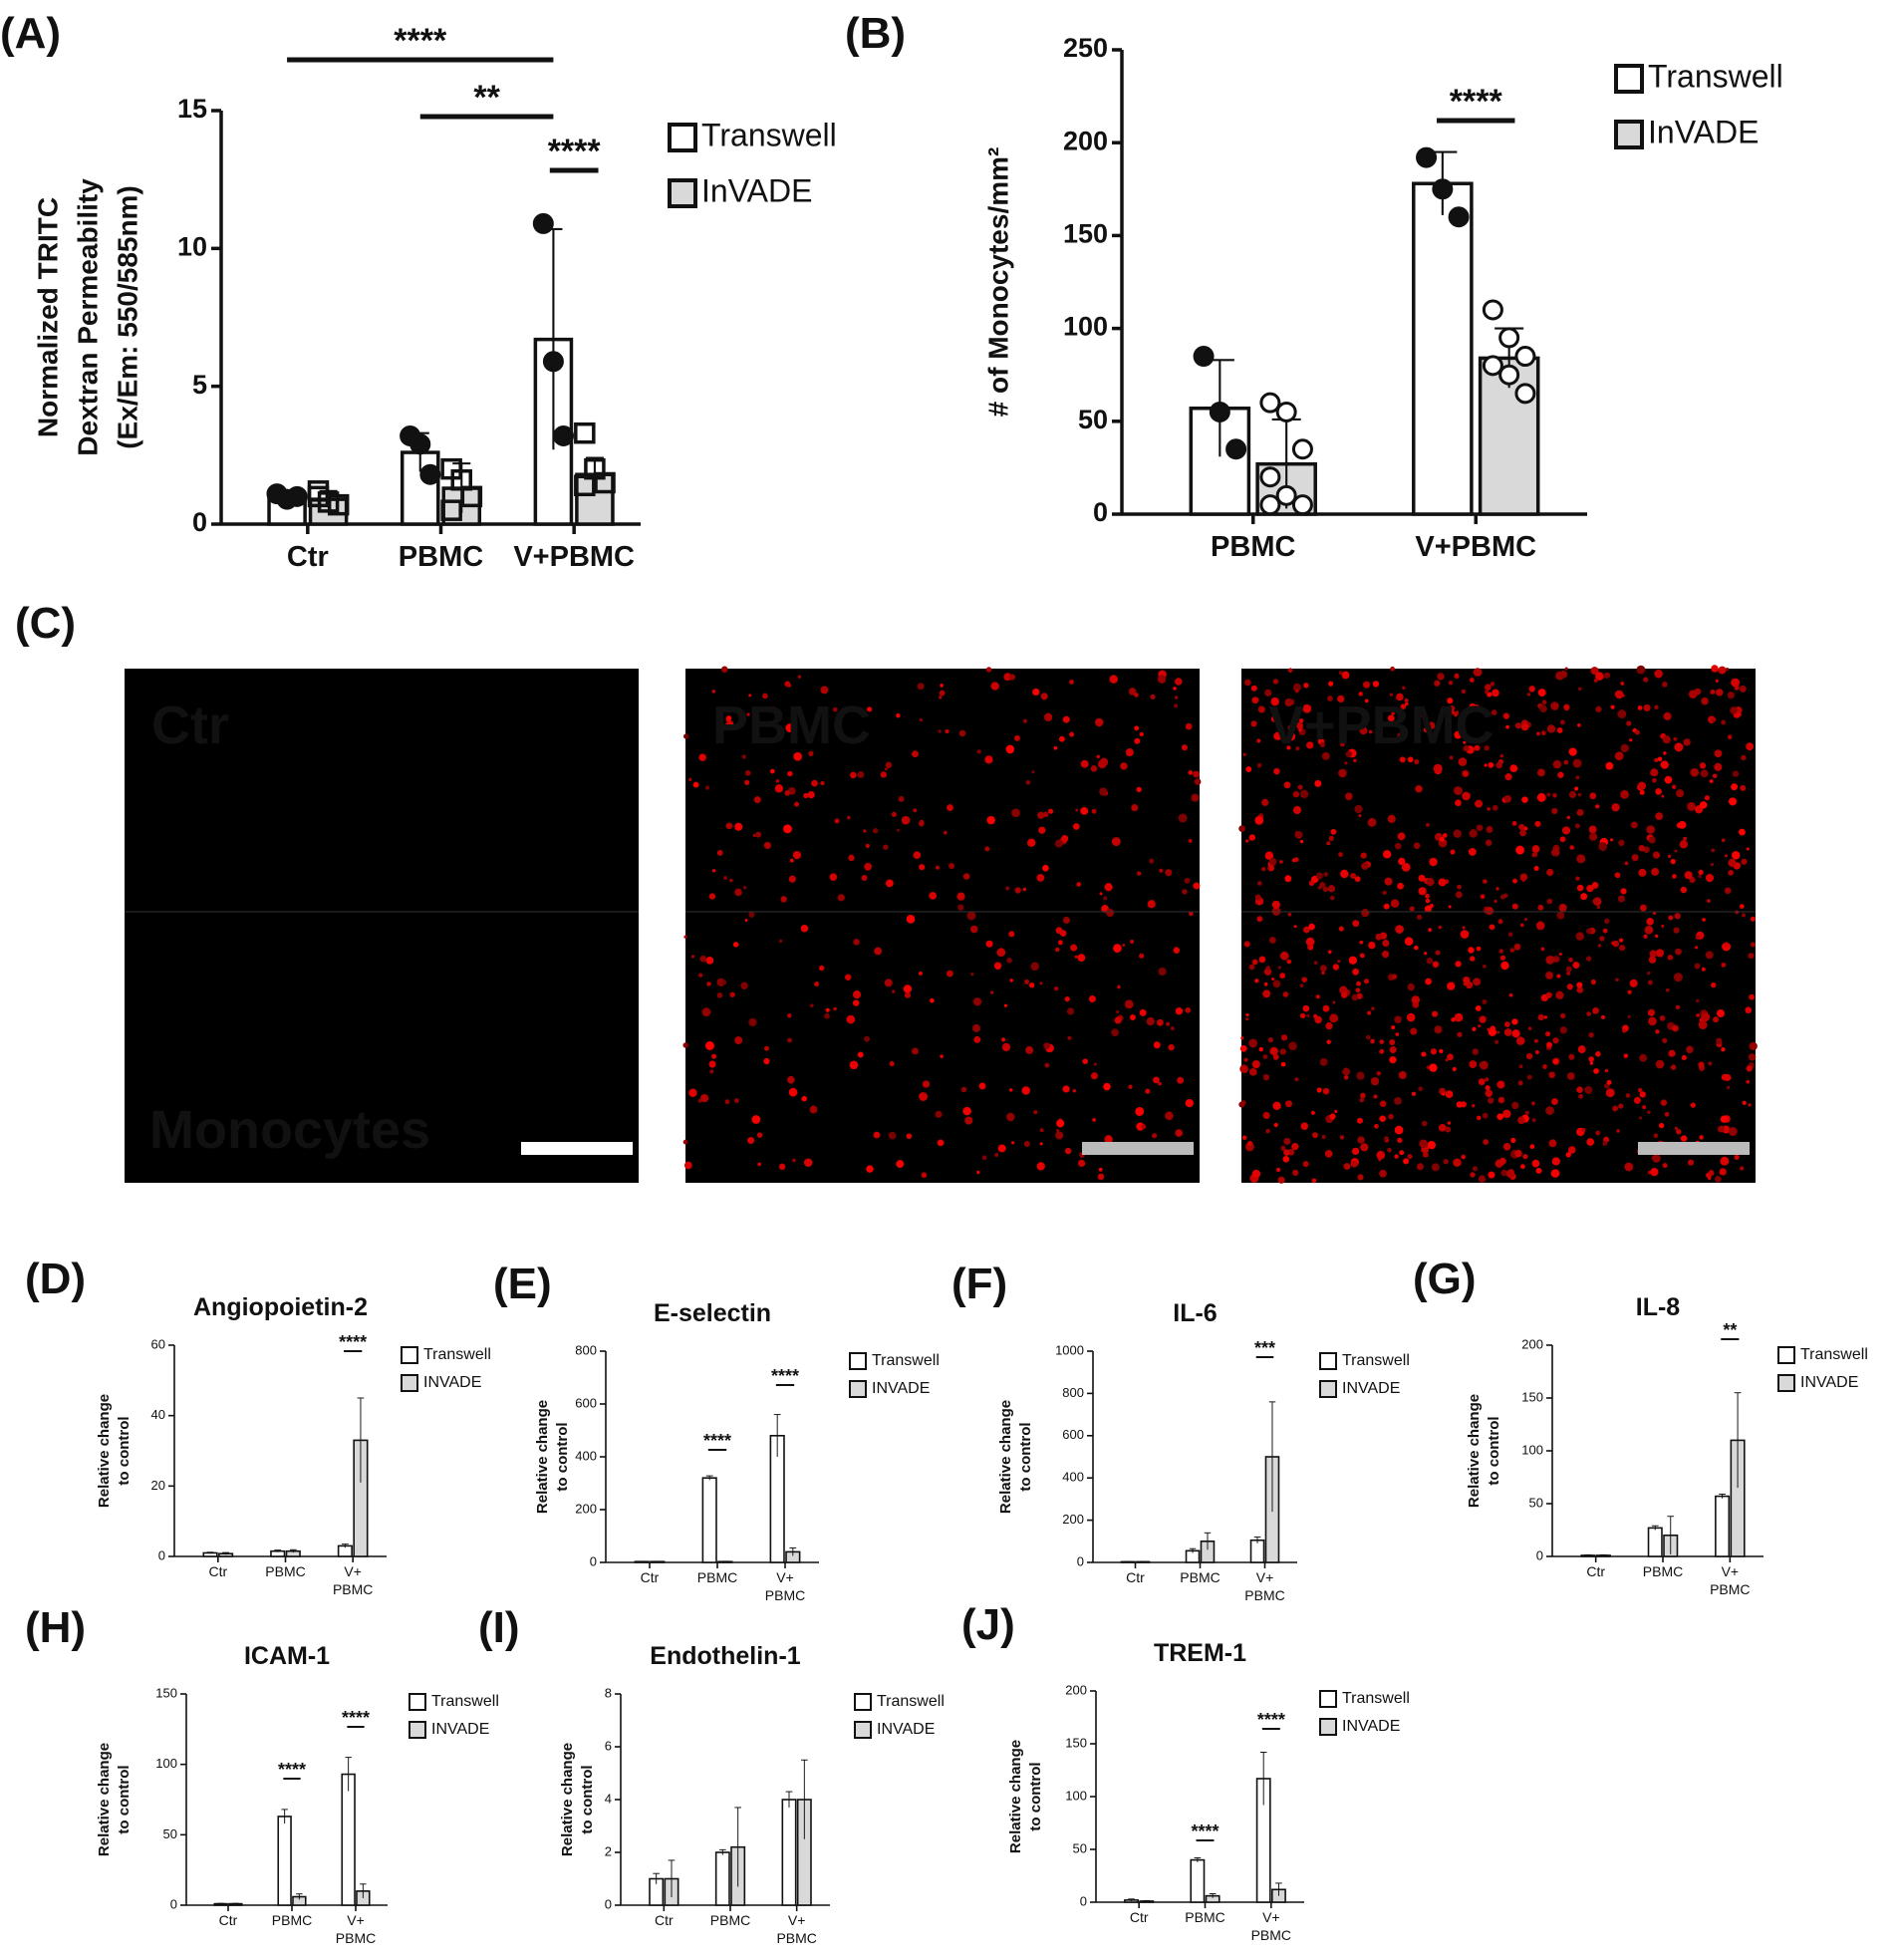  What do you see at coordinates (1829, 1382) in the screenshot?
I see `legend-label: INVADE` at bounding box center [1829, 1382].